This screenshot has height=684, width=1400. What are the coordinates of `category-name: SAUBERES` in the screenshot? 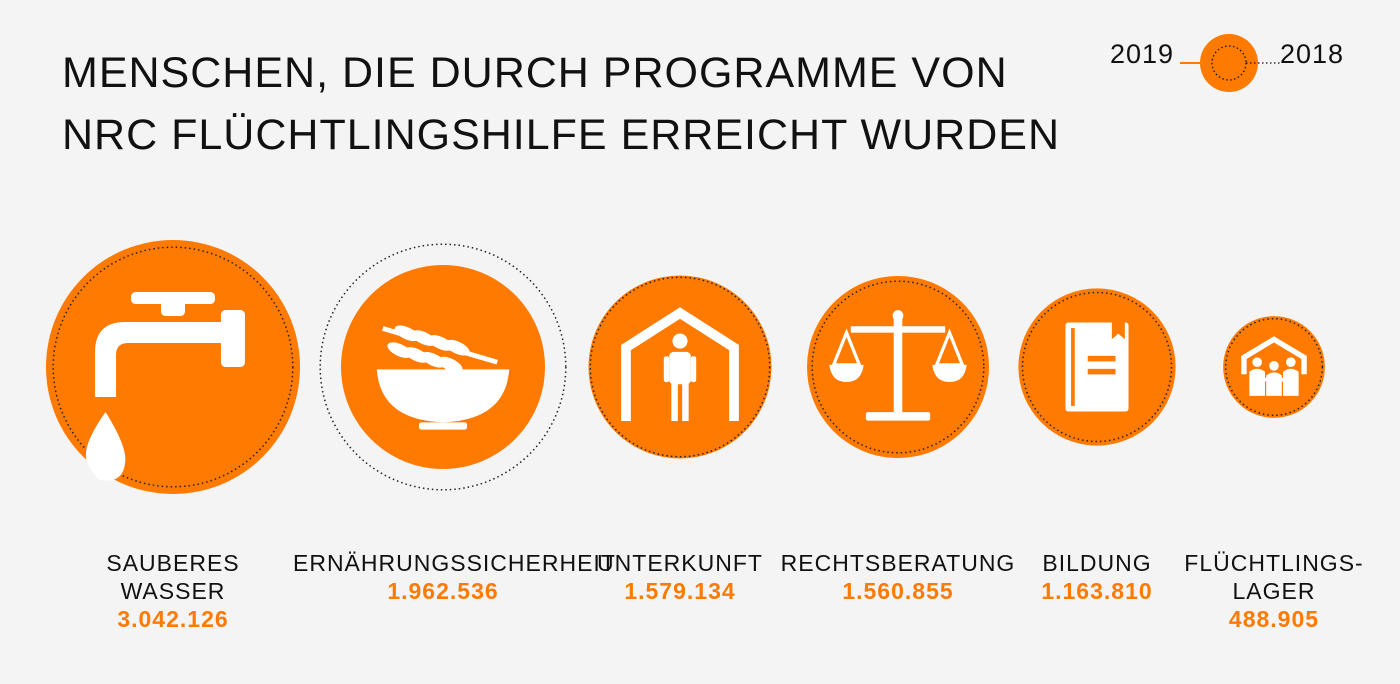 It's located at (173, 563).